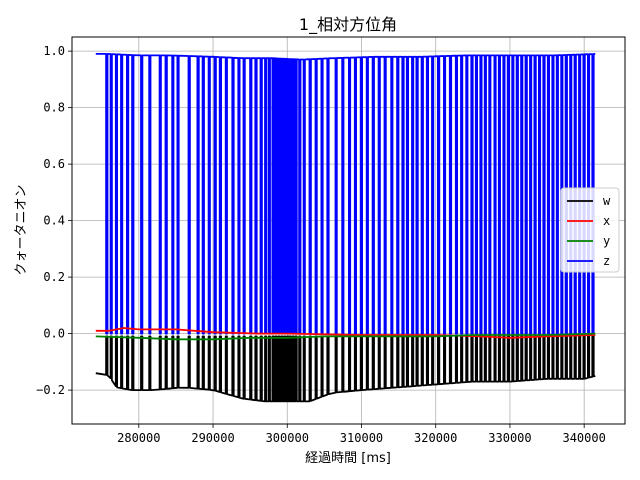 Image resolution: width=640 pixels, height=480 pixels. What do you see at coordinates (590, 230) in the screenshot?
I see `legend-box` at bounding box center [590, 230].